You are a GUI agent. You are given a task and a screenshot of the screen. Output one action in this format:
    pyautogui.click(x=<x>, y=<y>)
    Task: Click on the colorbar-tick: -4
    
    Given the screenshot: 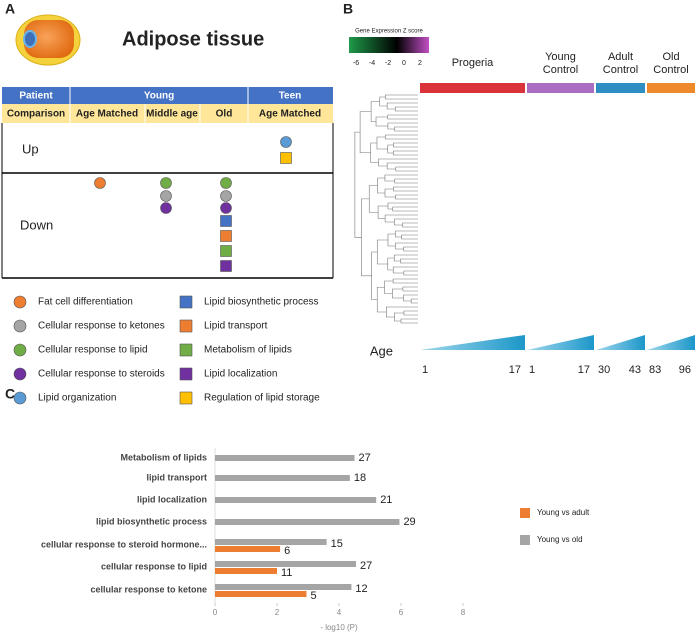 What is the action you would take?
    pyautogui.click(x=372, y=63)
    